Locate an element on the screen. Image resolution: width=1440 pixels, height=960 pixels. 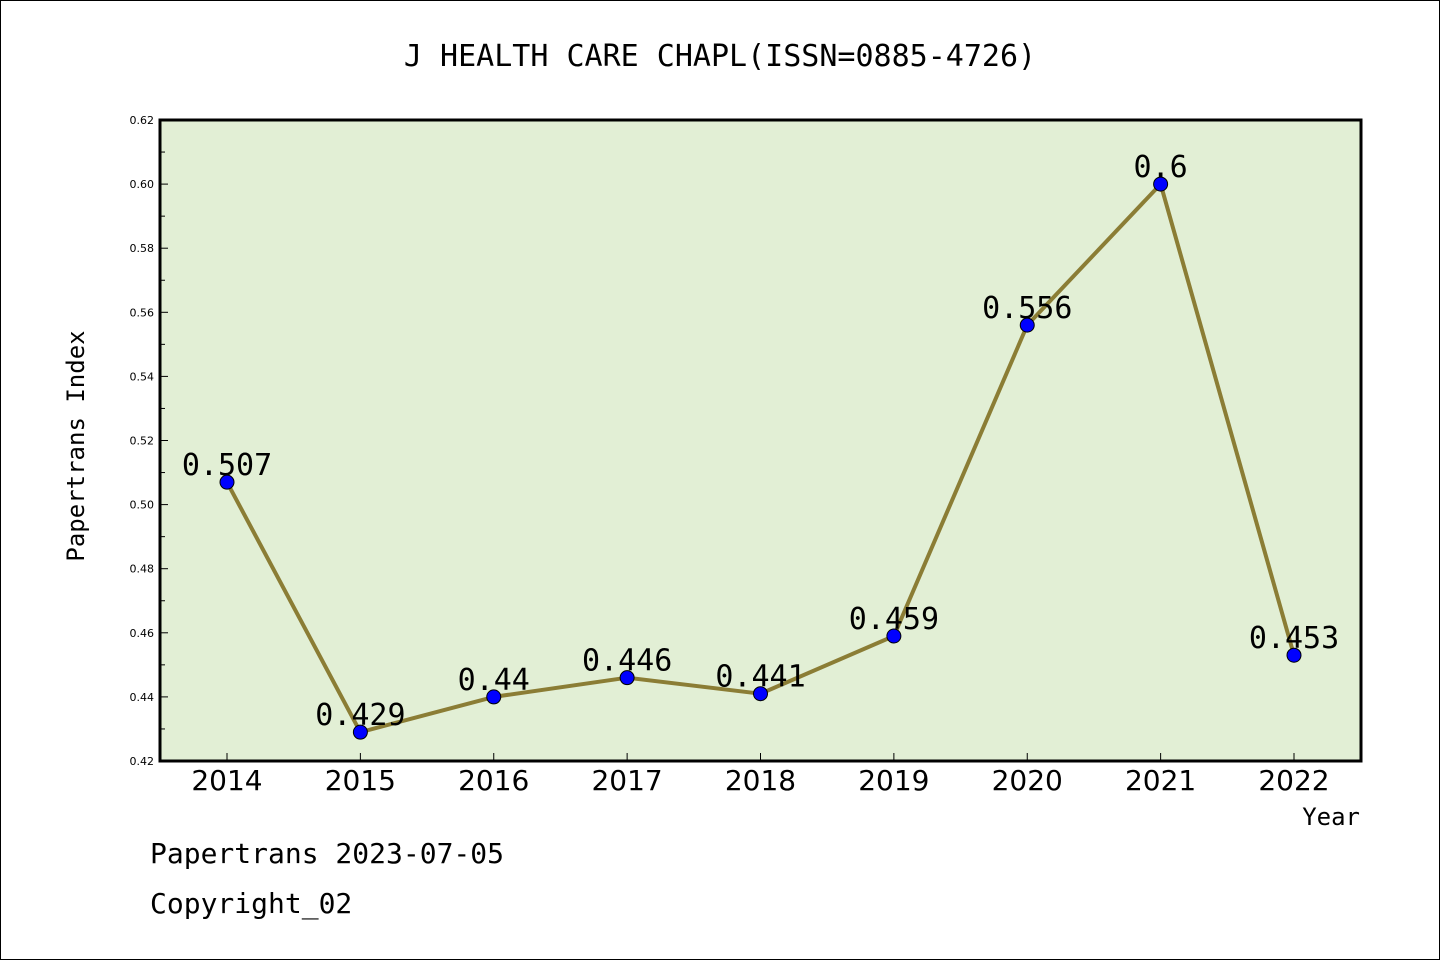
chart-title: J HEALTH CARE CHAPL(ISSN=0885-4726) is located at coordinates (720, 56).